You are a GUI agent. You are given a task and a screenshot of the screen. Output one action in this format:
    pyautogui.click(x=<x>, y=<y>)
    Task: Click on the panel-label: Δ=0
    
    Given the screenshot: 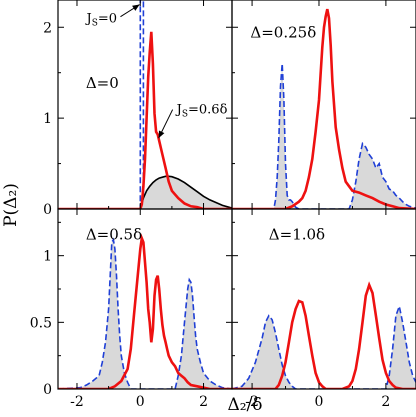 What is the action you would take?
    pyautogui.click(x=102, y=83)
    